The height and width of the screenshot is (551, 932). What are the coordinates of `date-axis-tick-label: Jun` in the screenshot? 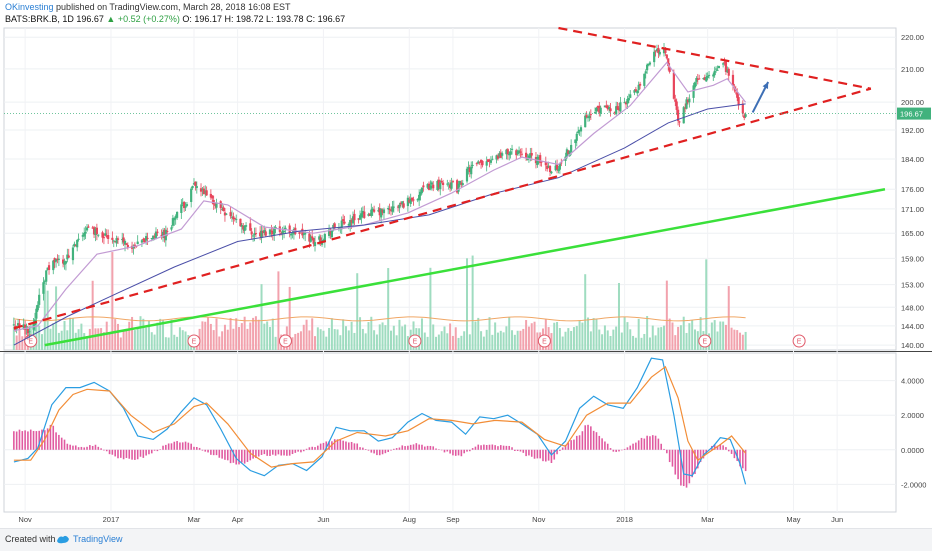 It's located at (837, 519).